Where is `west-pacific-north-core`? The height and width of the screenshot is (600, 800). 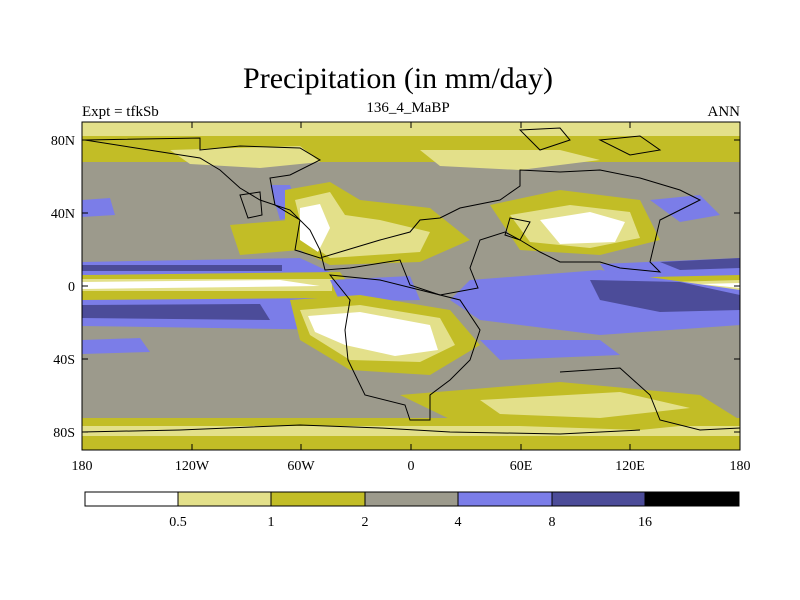 west-pacific-north-core is located at coordinates (700, 264).